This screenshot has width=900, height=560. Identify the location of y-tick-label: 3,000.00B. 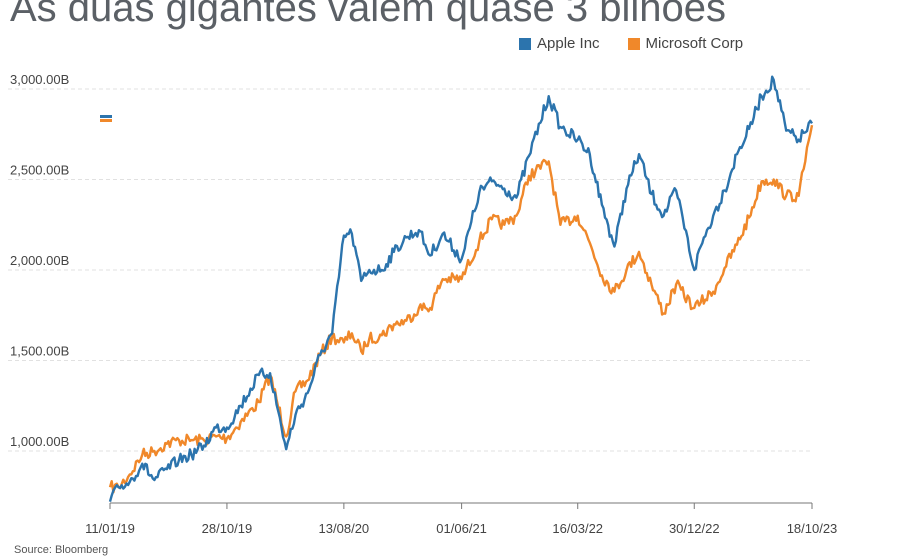
(39, 79).